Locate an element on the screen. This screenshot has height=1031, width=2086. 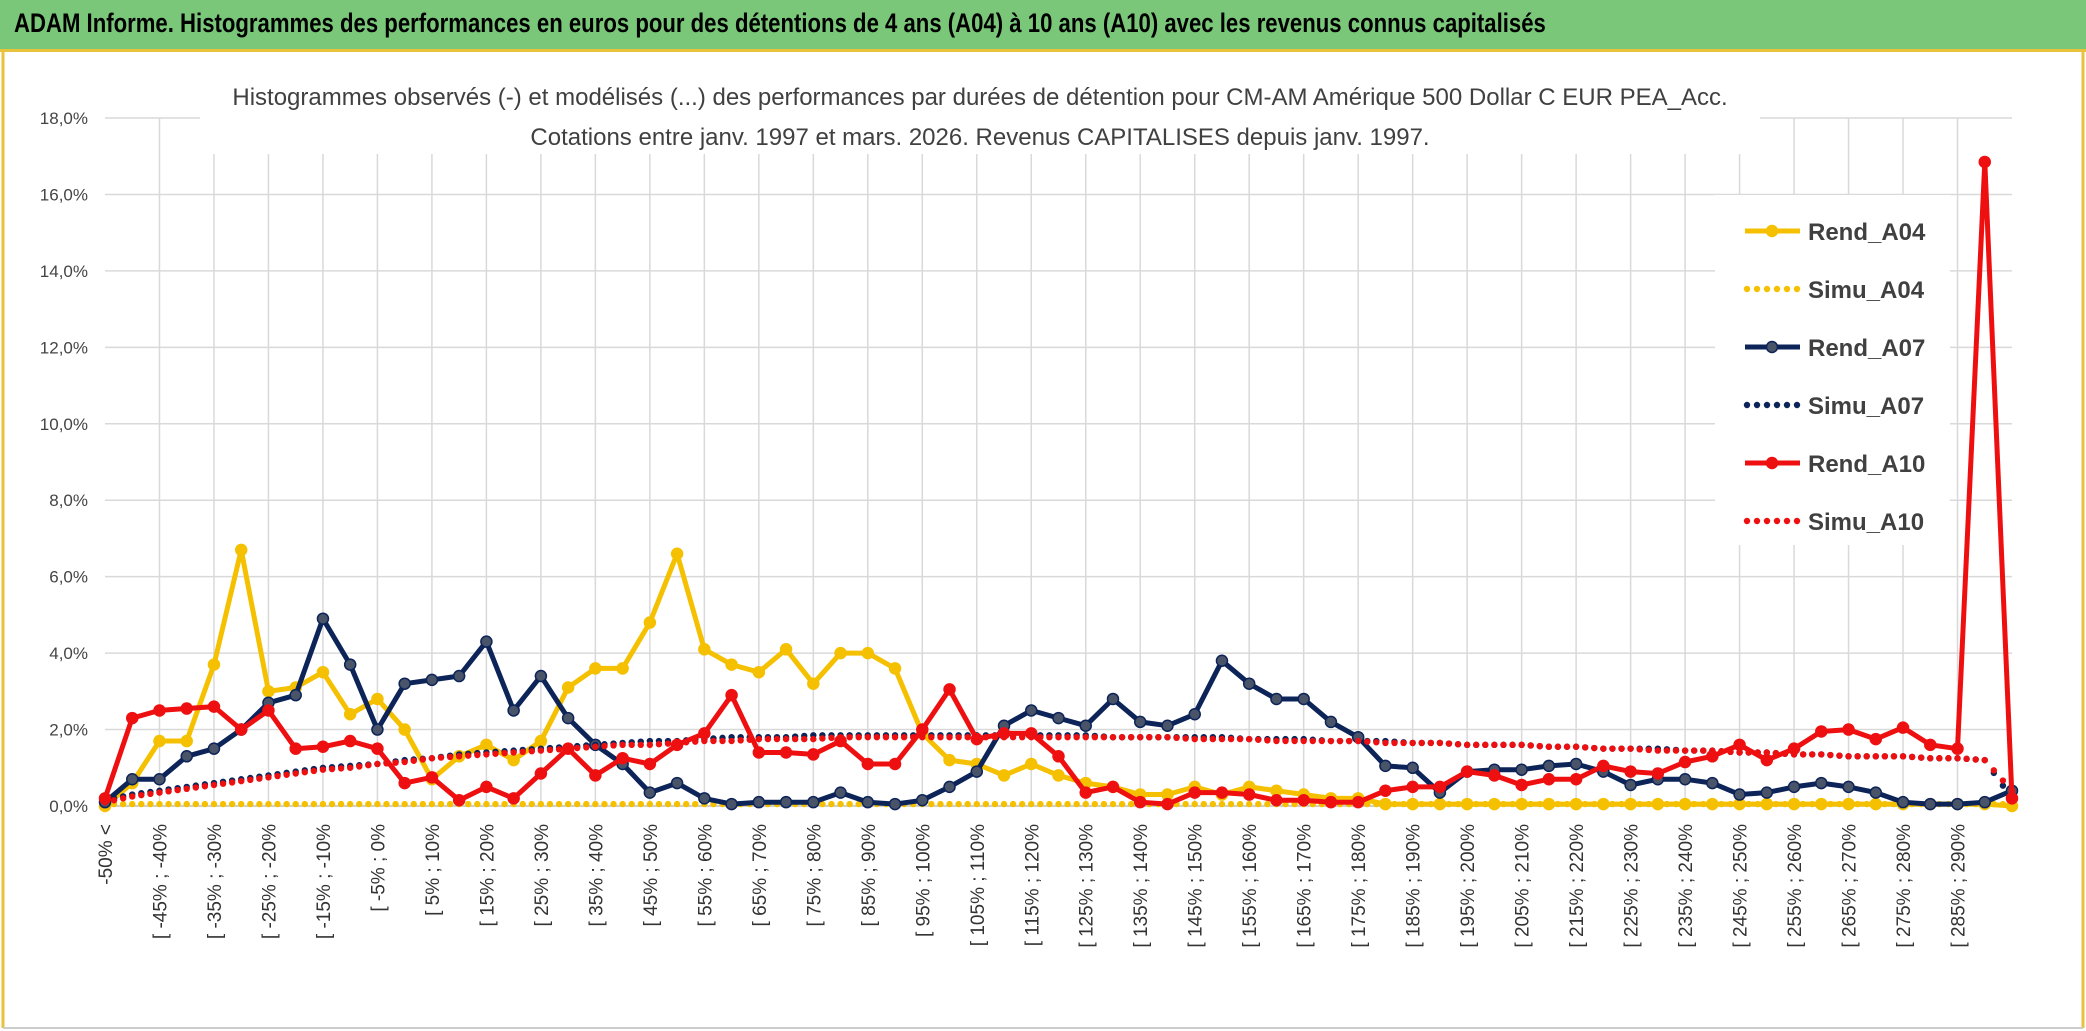
x-tick-label: [ -25% ; -20% is located at coordinates (269, 881).